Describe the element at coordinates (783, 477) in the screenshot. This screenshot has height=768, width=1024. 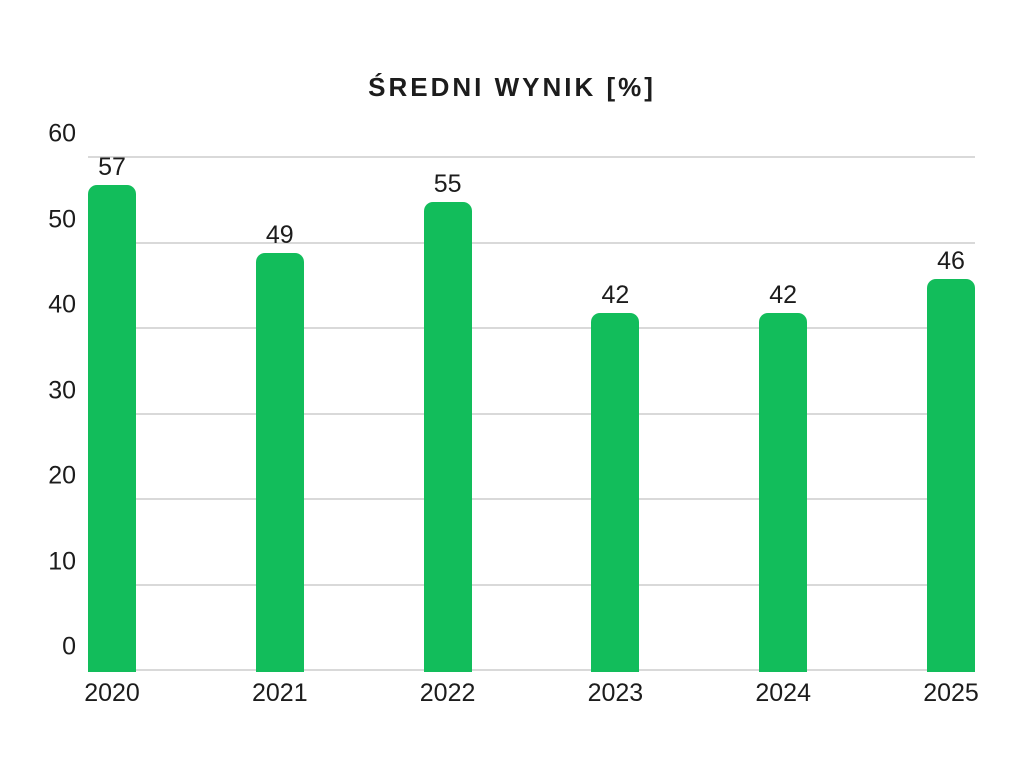
I see `bar-2024: 42` at that location.